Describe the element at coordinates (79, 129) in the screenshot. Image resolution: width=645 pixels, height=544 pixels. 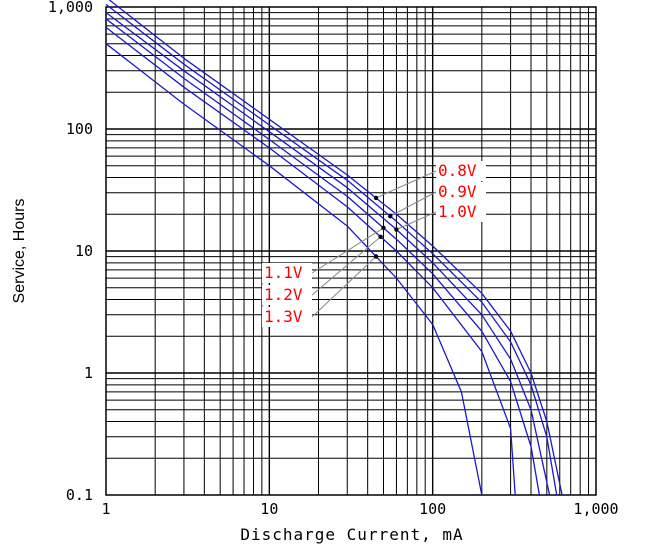
I see `y-tick-label: 100` at that location.